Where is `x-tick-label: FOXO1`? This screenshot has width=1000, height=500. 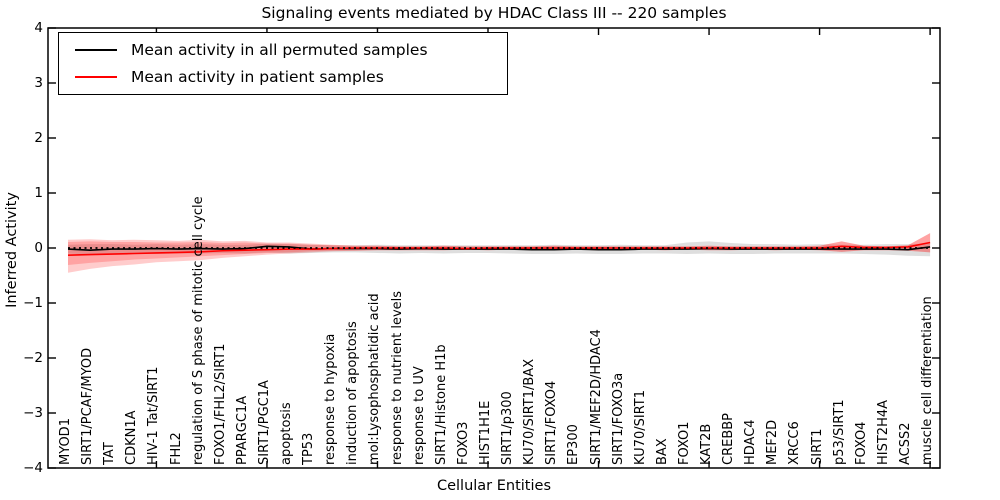
x-tick-label: FOXO1 is located at coordinates (684, 443).